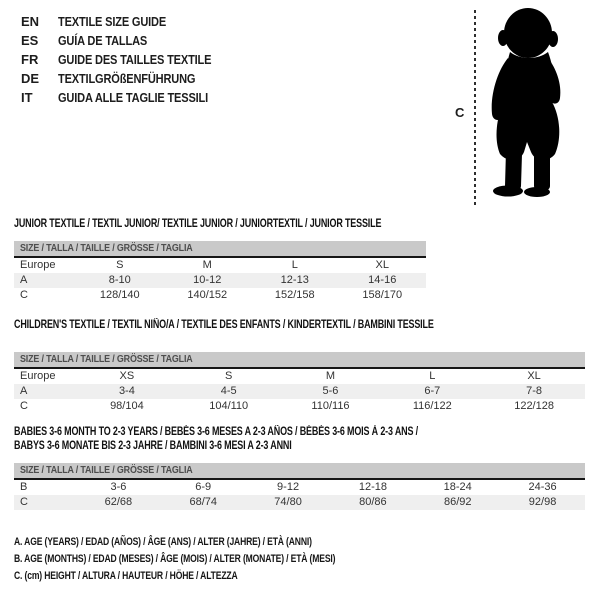  What do you see at coordinates (534, 406) in the screenshot?
I see `size-cell: 122/128` at bounding box center [534, 406].